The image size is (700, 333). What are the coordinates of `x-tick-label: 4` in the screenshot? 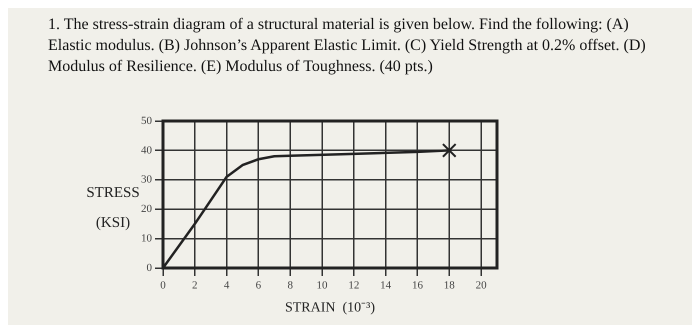 It's located at (227, 285).